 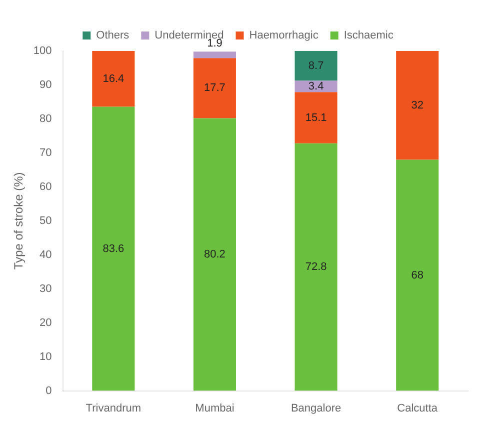 I want to click on x-tick-label: Trivandrum, so click(x=114, y=408).